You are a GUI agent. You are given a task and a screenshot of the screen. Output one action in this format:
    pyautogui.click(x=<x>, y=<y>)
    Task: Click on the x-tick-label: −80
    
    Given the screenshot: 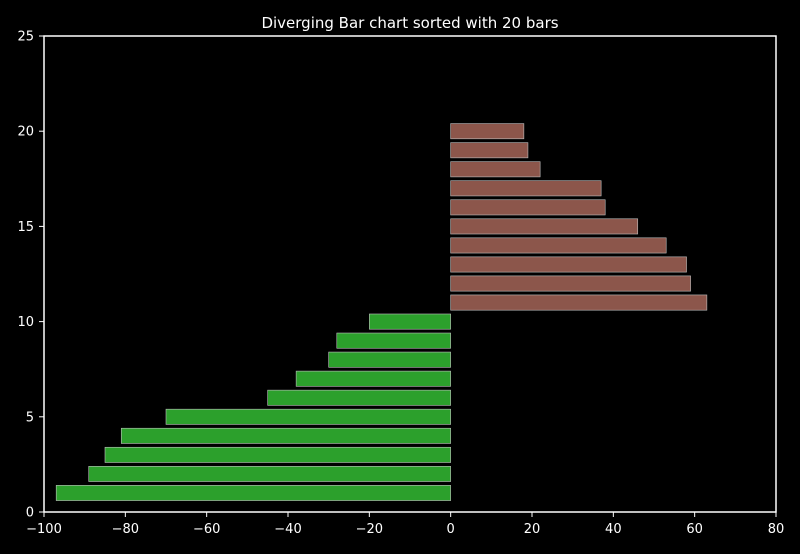 What is the action you would take?
    pyautogui.click(x=125, y=529)
    